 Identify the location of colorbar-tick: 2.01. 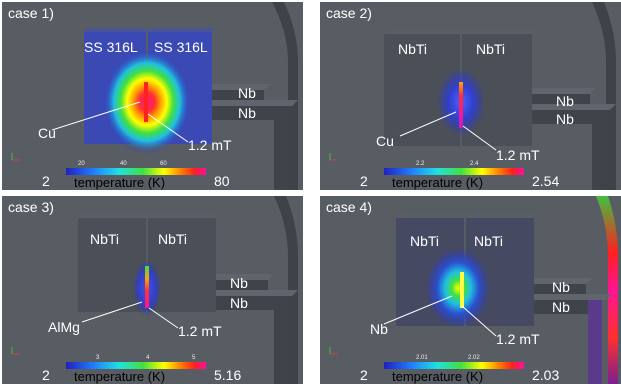
(422, 358).